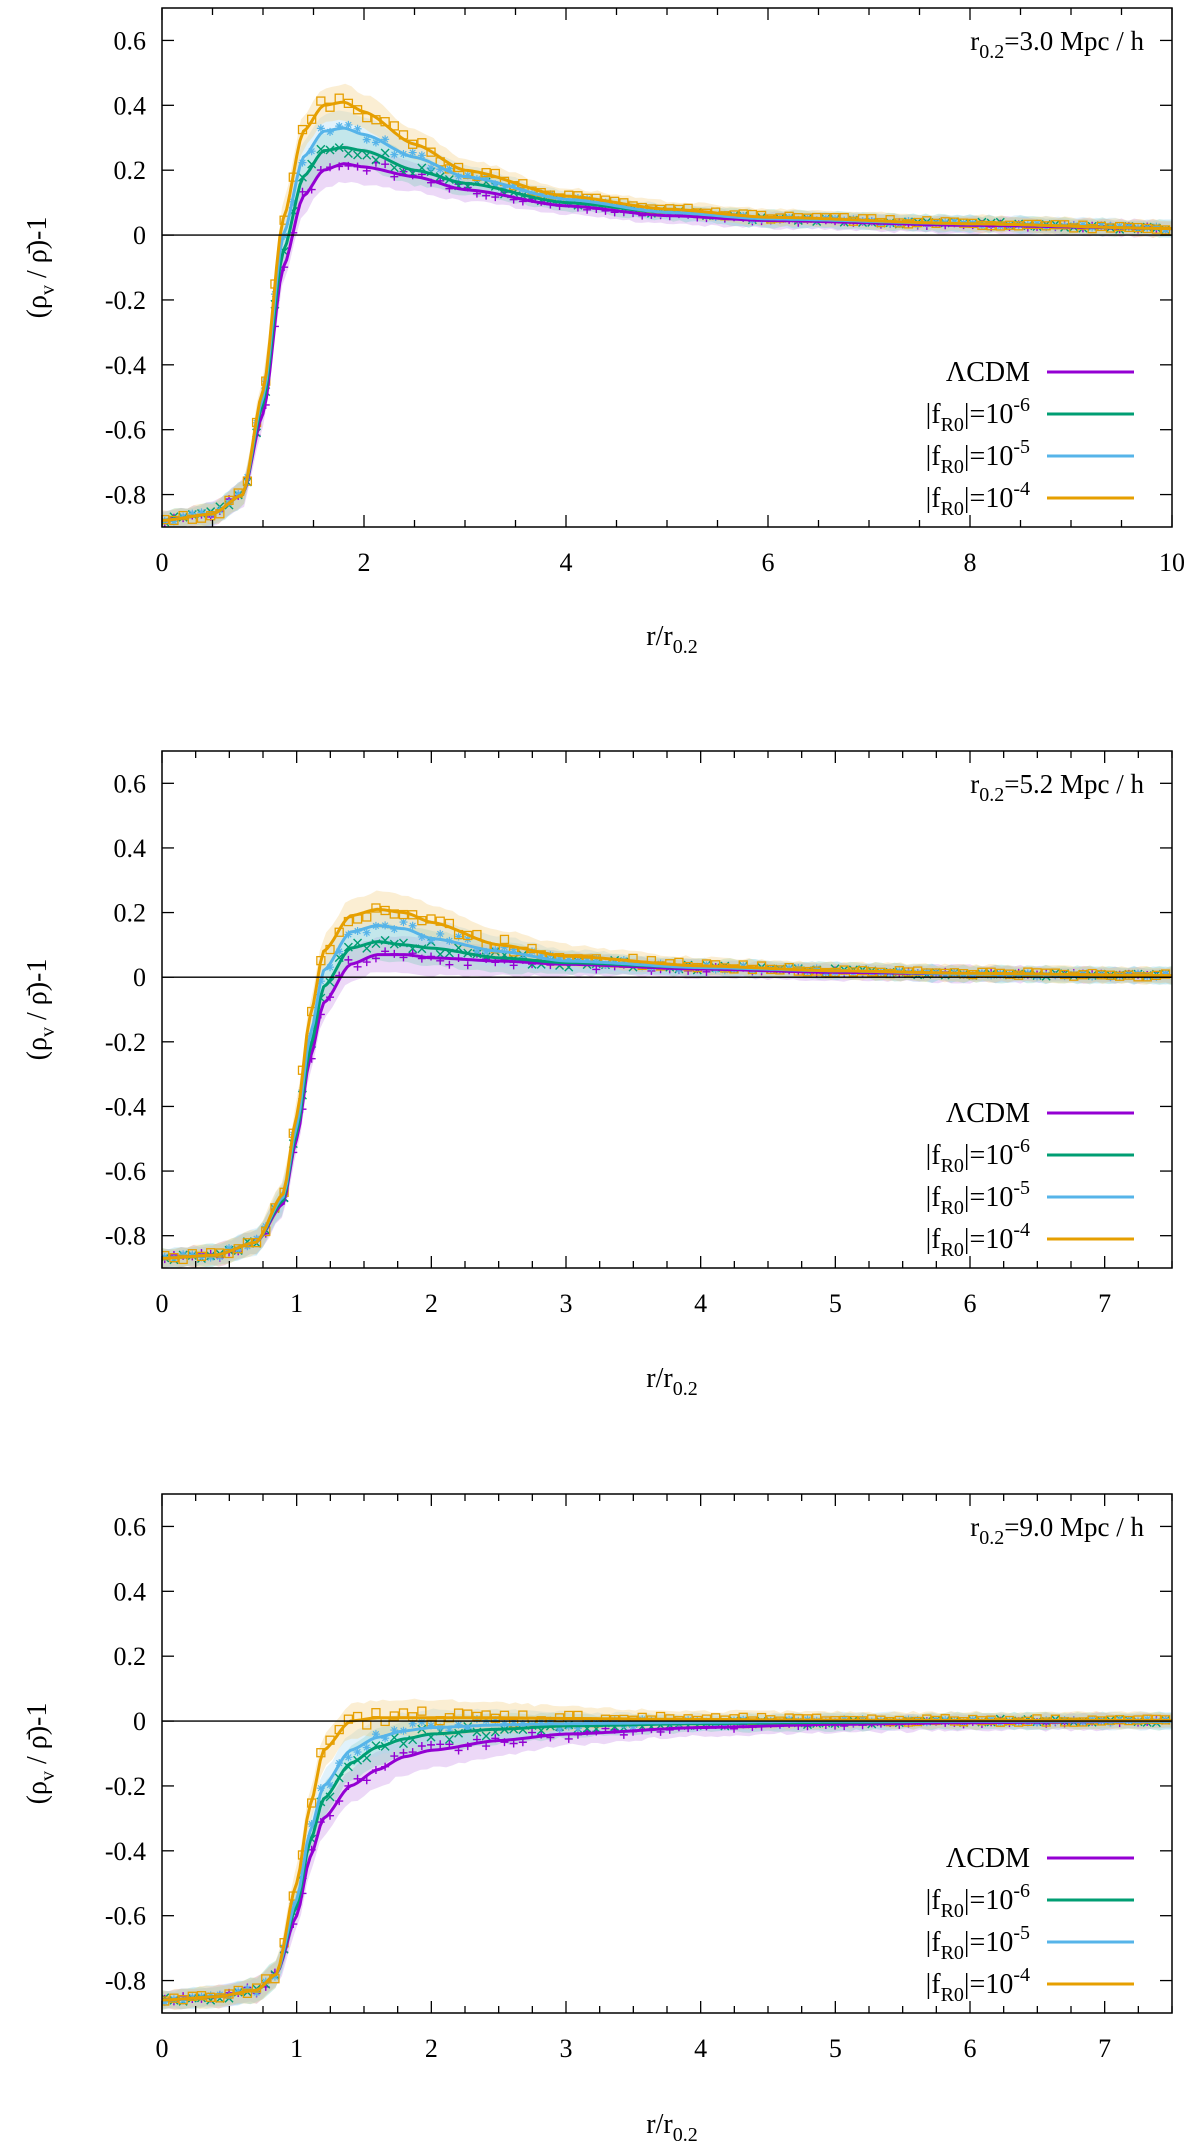 Image resolution: width=1200 pixels, height=2149 pixels. I want to click on x-tick-label: 4, so click(700, 2048).